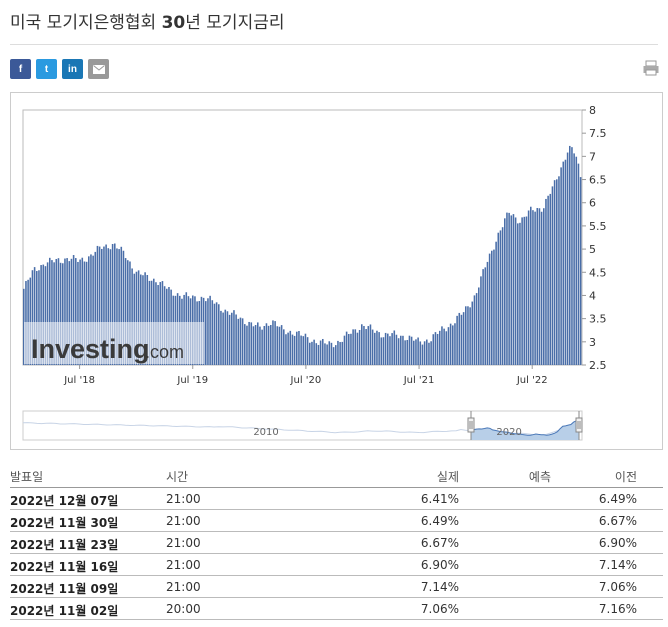 The height and width of the screenshot is (627, 668). I want to click on share-bar: f t in, so click(59, 69).